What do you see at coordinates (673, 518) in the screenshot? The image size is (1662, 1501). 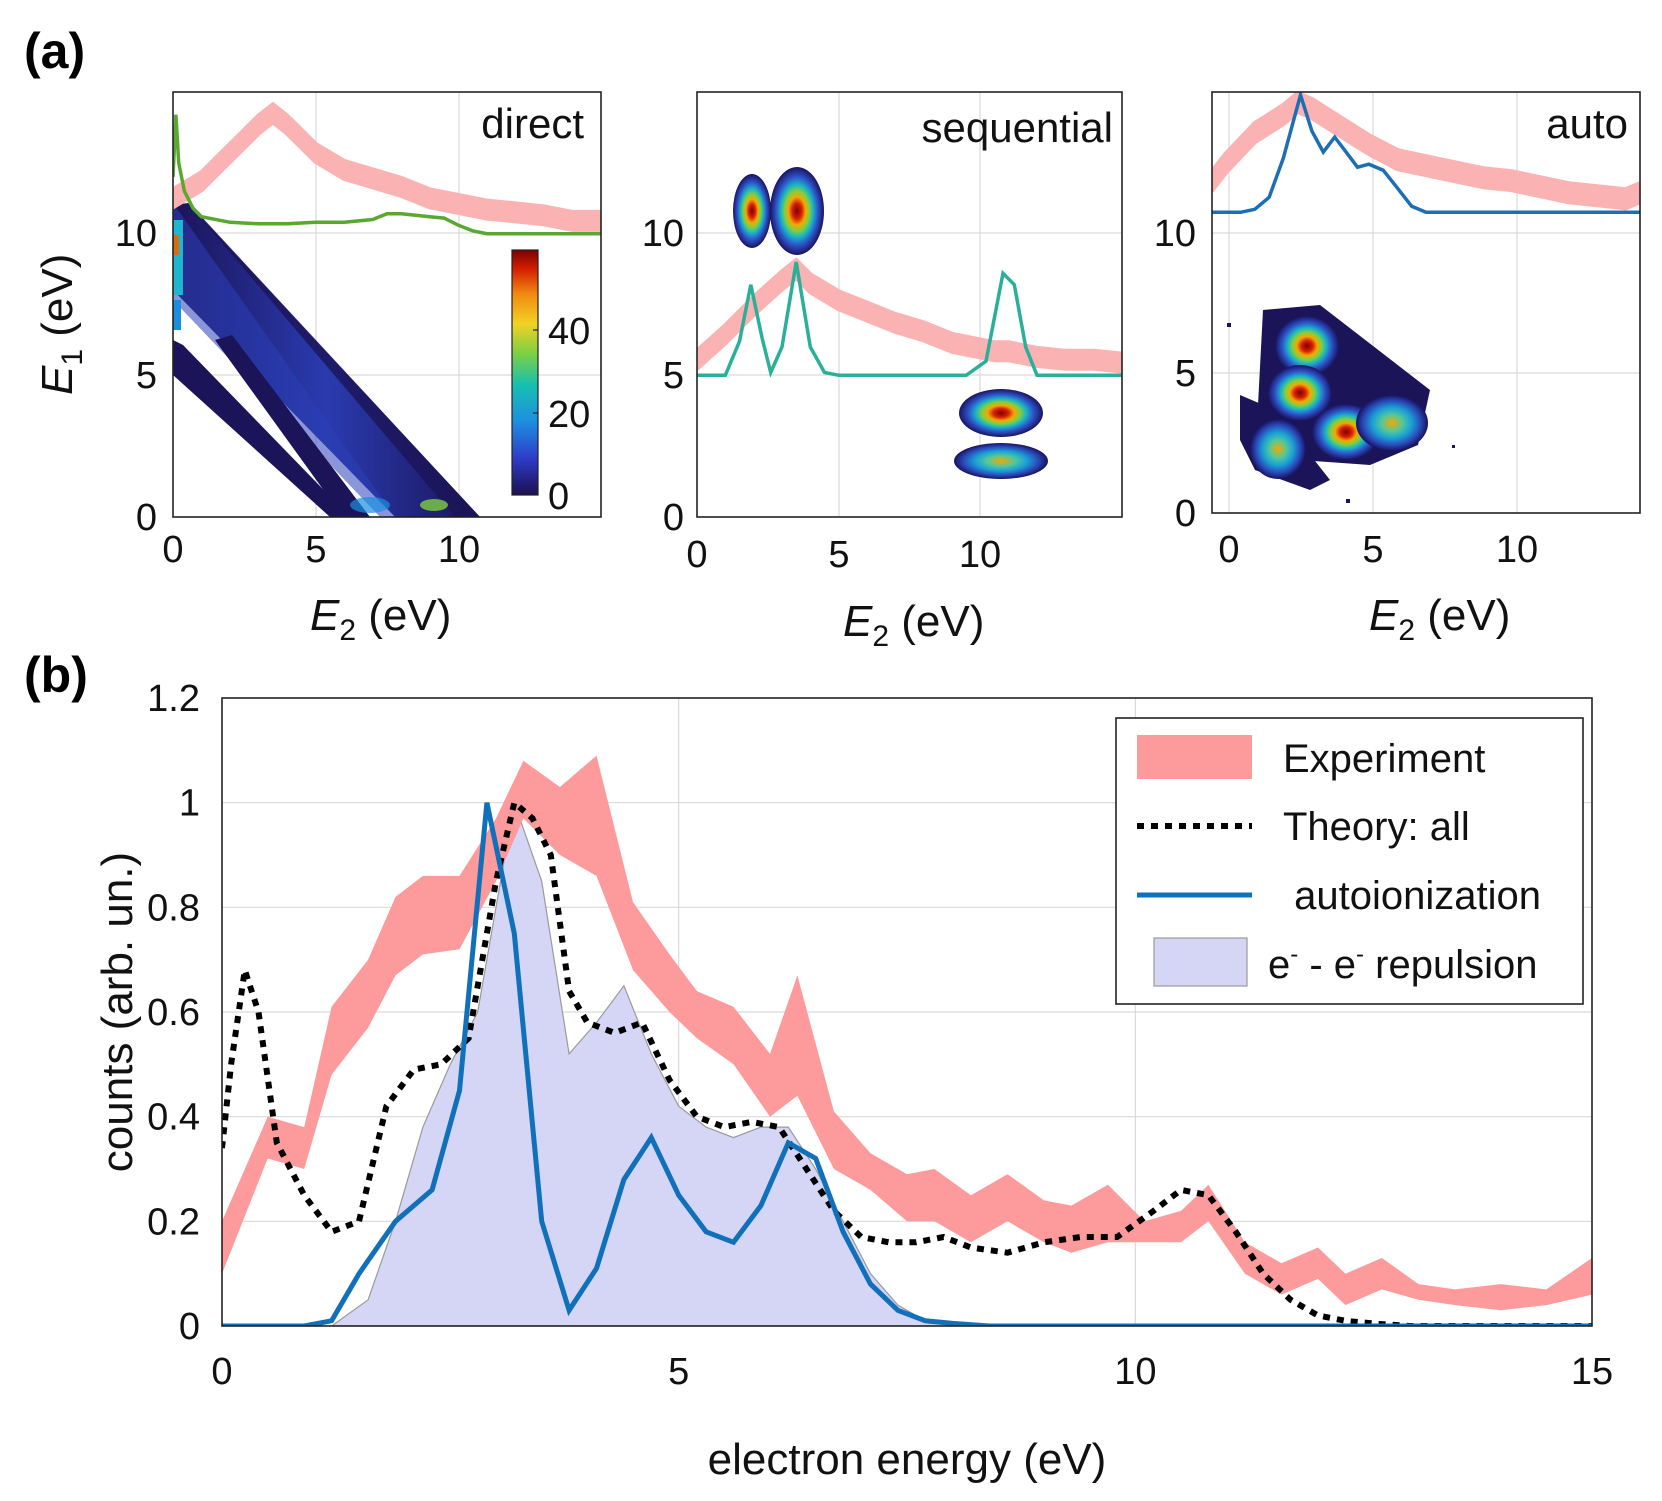 I see `seq-ytick-0: 0` at bounding box center [673, 518].